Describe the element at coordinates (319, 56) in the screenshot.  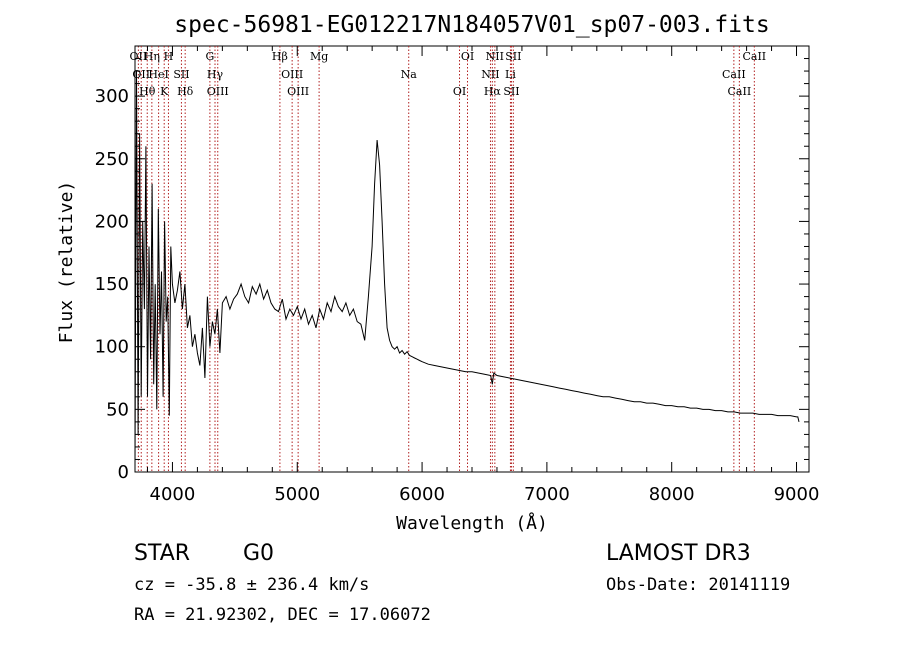
I see `line-label: Mg` at that location.